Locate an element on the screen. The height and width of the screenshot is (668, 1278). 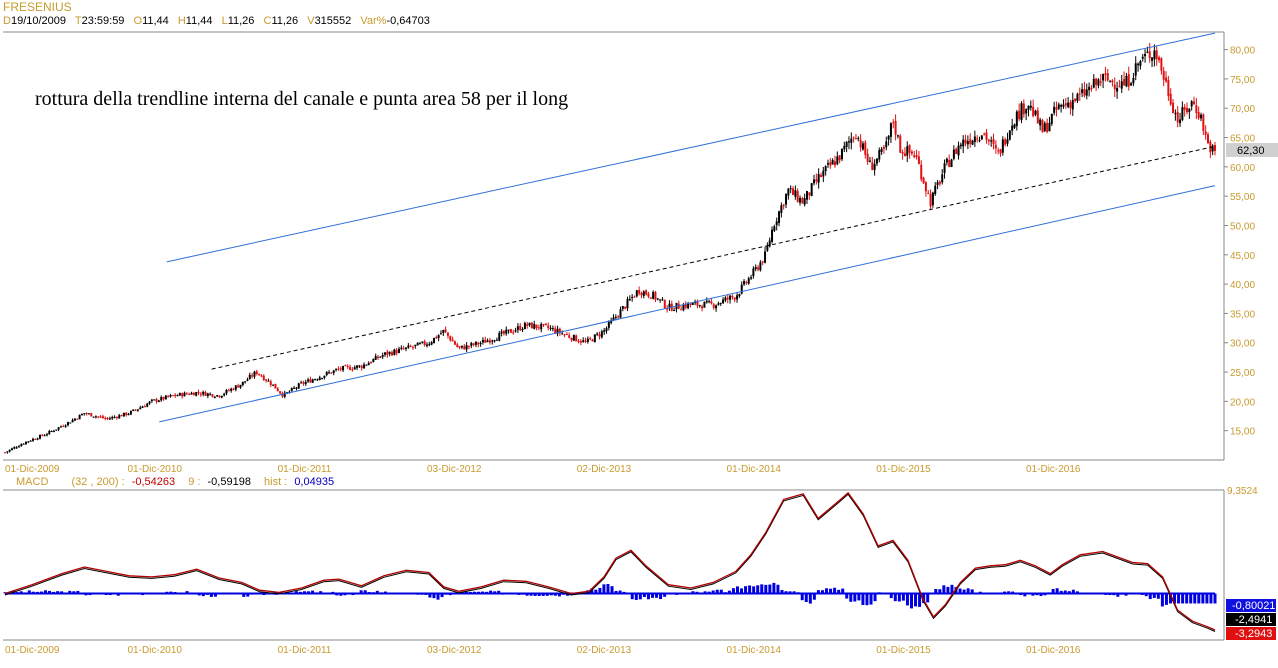
low-value: 11,26 is located at coordinates (241, 21).